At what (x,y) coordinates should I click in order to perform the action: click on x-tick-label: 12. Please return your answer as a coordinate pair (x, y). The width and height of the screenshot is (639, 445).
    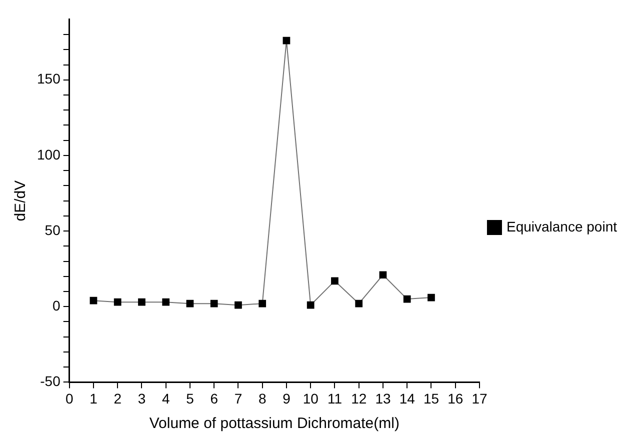
    Looking at the image, I should click on (359, 398).